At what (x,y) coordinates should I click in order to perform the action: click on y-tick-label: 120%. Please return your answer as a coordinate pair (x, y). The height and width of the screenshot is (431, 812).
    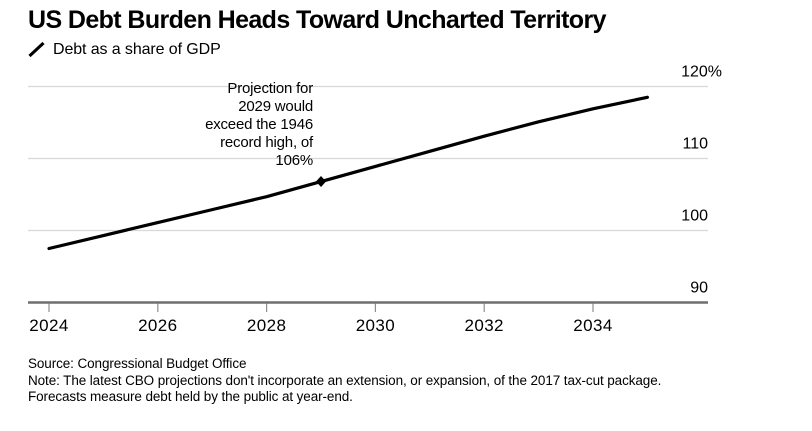
    Looking at the image, I should click on (701, 72).